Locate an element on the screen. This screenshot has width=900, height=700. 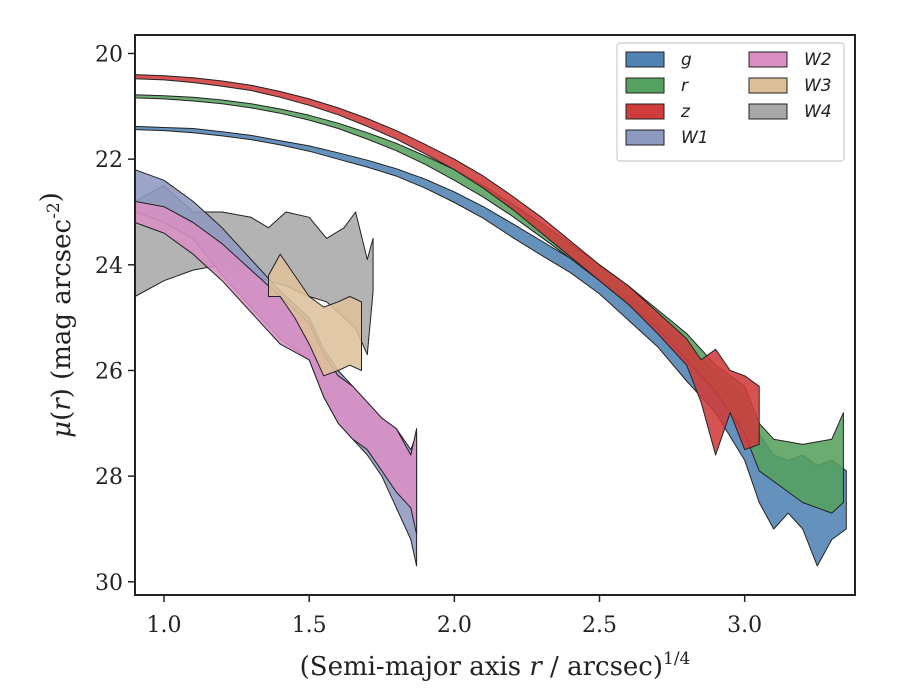
y-tick-label: 28 is located at coordinates (109, 477).